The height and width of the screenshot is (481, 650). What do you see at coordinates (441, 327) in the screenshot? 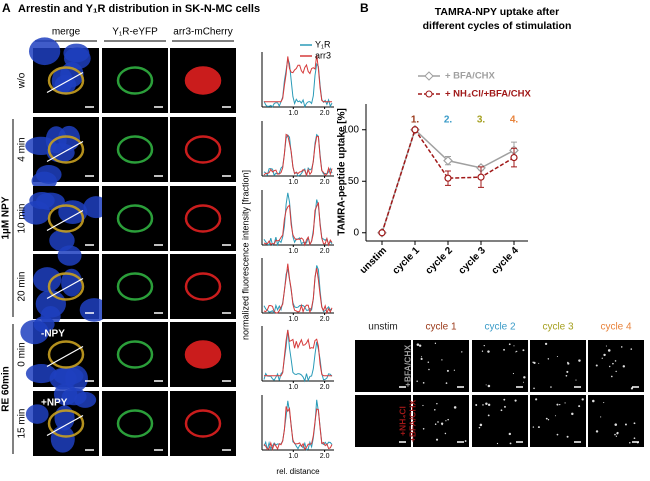
I see `column-header: cycle 1` at bounding box center [441, 327].